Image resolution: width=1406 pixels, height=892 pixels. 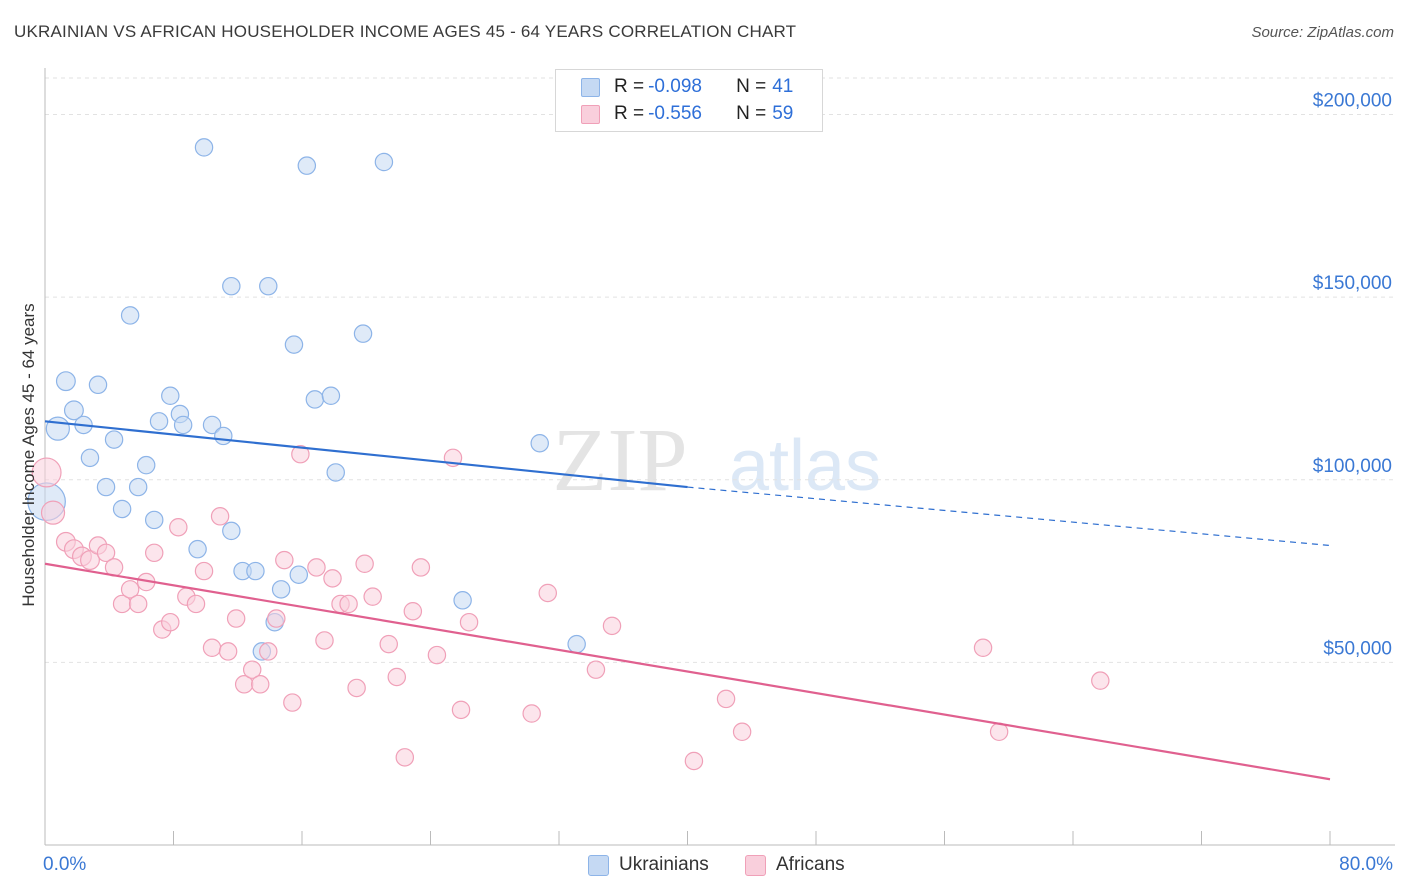 What do you see at coordinates (805, 466) in the screenshot?
I see `watermark-atlas: atlas` at bounding box center [805, 466].